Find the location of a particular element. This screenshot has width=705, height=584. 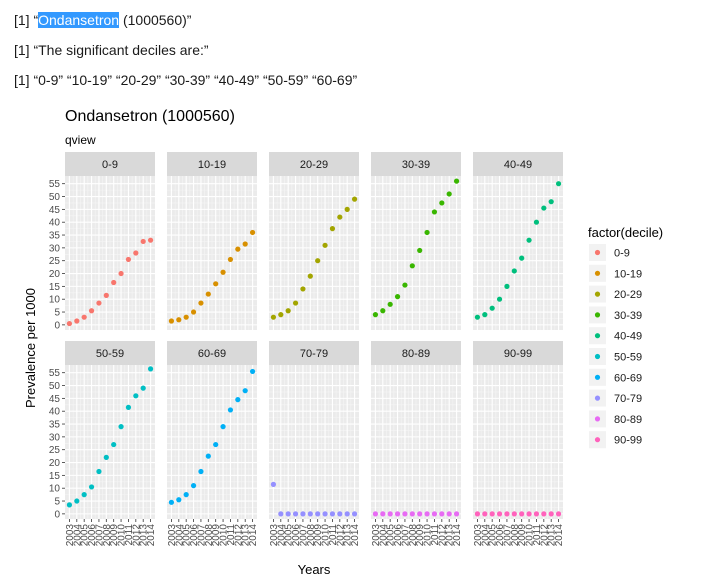

y-tick-label: 55 is located at coordinates (55, 373).